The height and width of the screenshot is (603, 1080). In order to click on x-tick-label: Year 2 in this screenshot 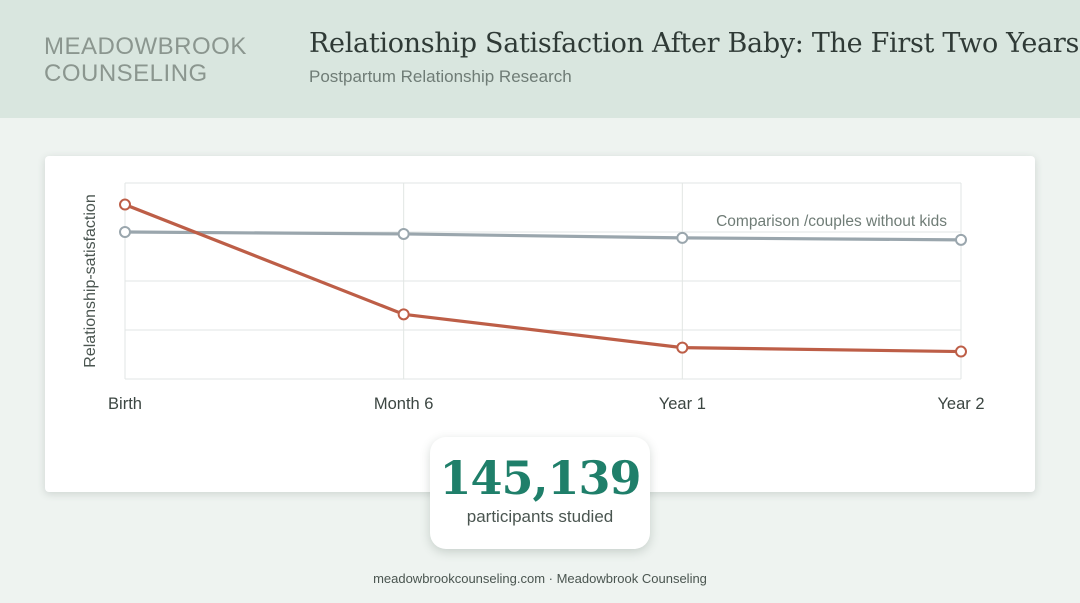, I will do `click(960, 404)`.